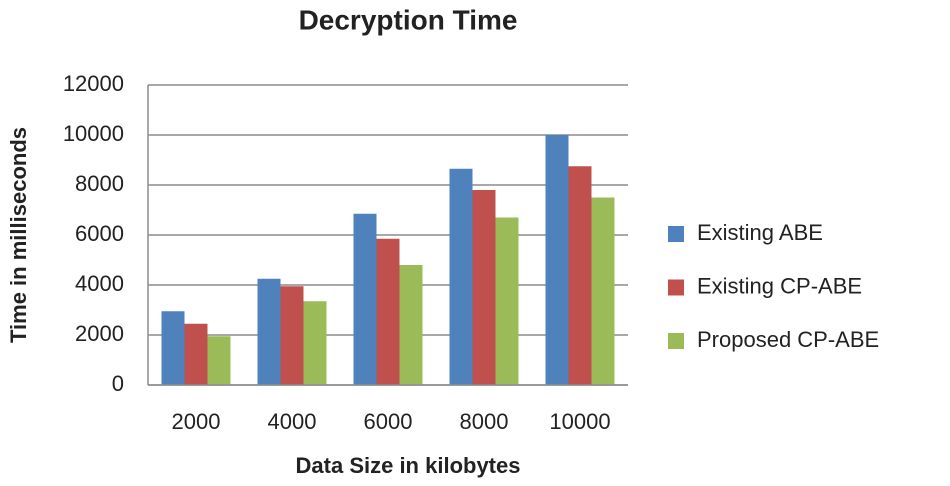  I want to click on x-tick-label: 4000, so click(292, 421).